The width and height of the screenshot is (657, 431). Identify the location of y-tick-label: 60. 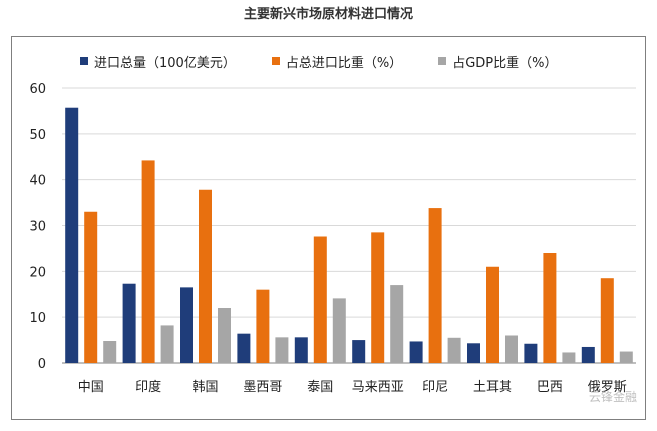
(37, 89).